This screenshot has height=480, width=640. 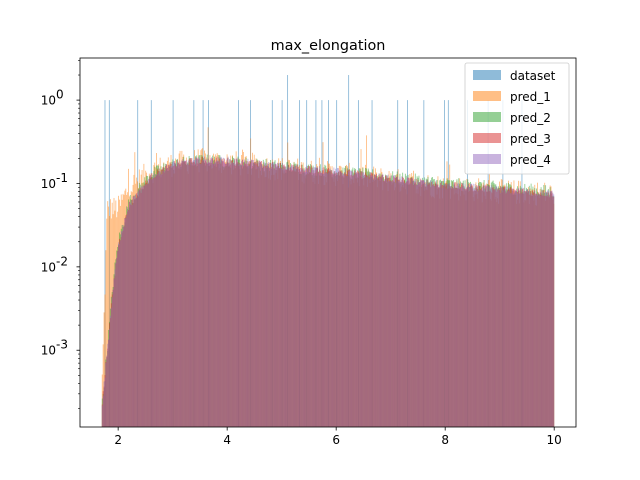 I want to click on y-tick-label: 10, so click(x=48, y=101).